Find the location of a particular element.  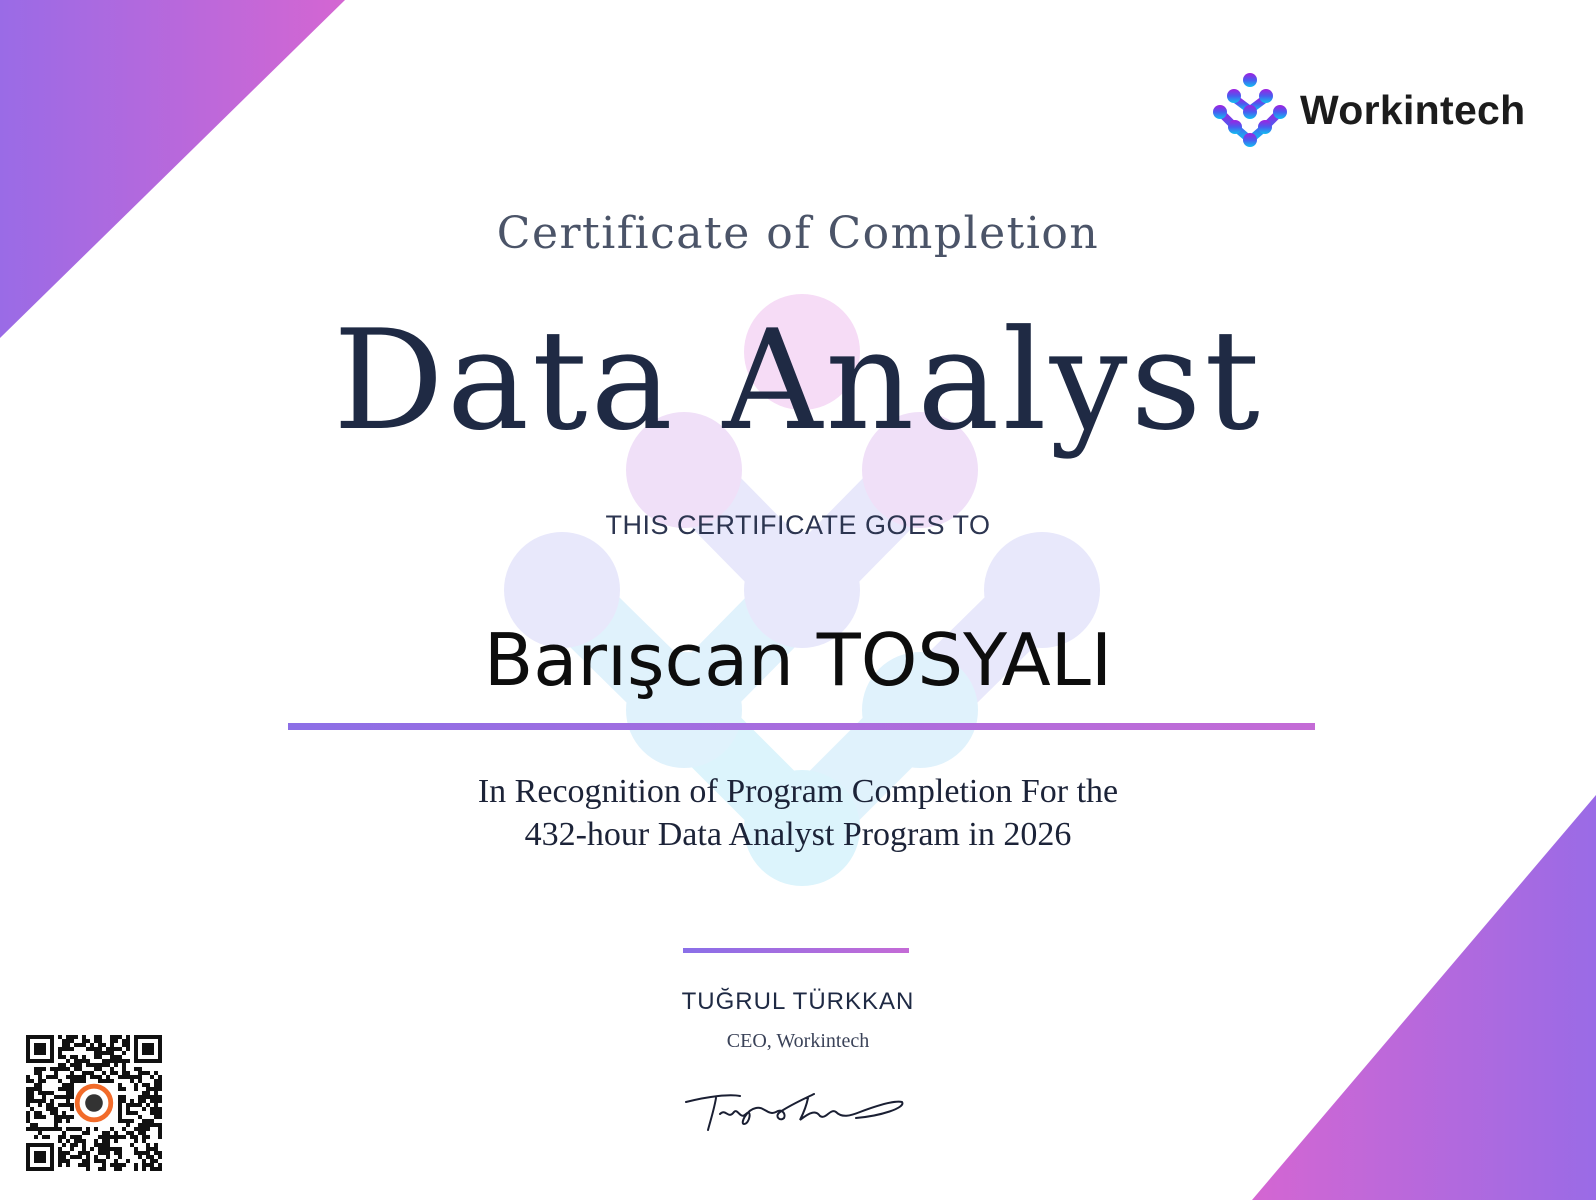

qr-code is located at coordinates (94, 1103).